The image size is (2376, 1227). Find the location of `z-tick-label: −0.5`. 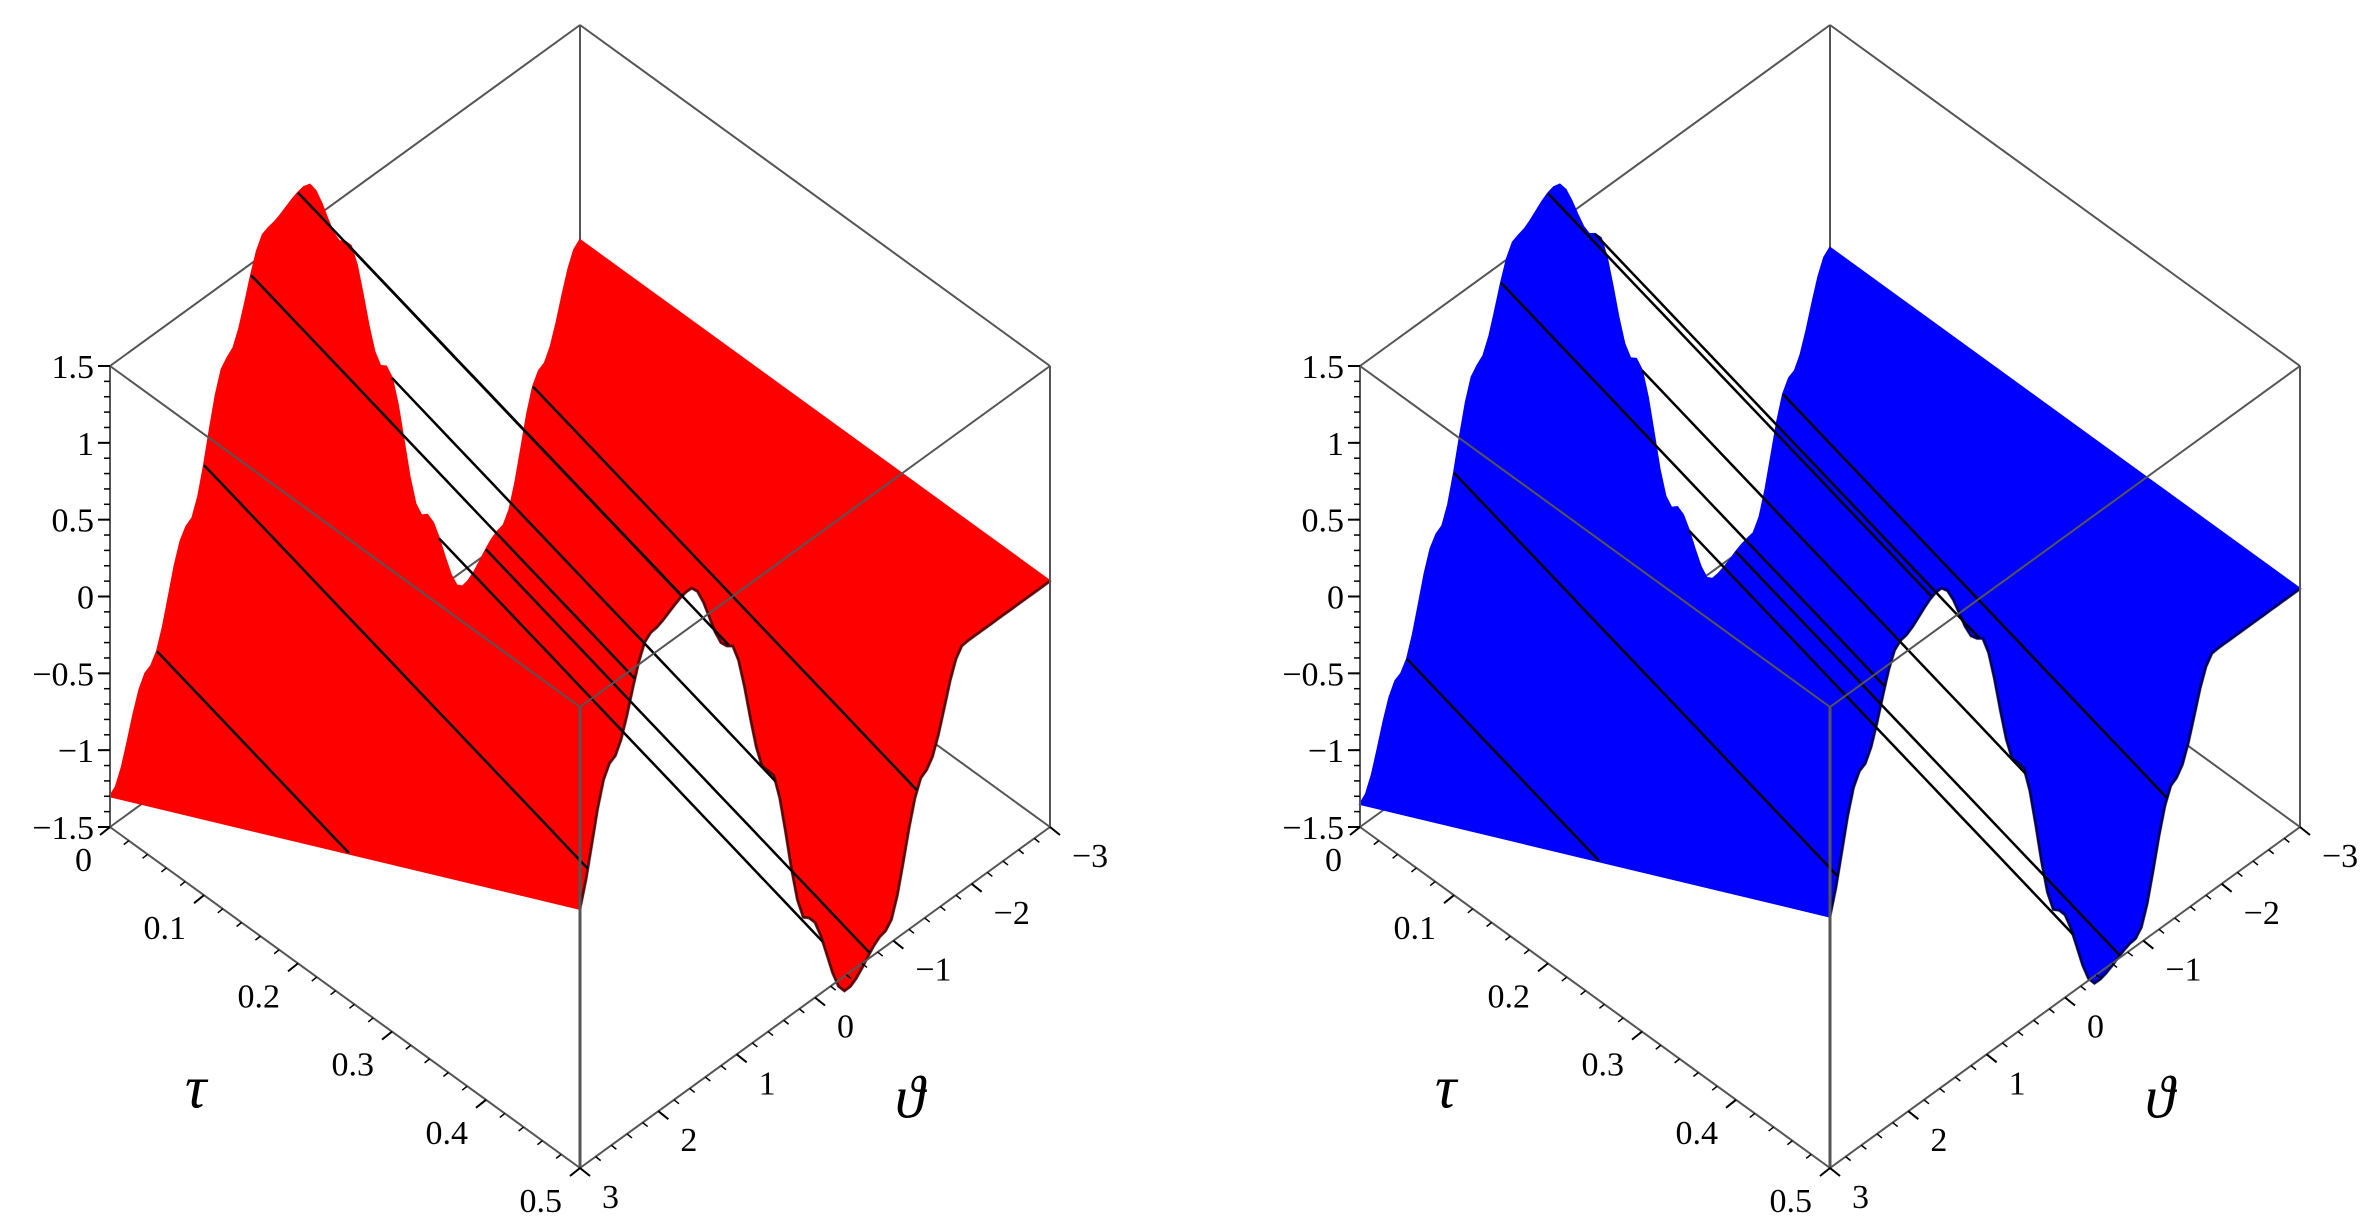

z-tick-label: −0.5 is located at coordinates (1313, 674).